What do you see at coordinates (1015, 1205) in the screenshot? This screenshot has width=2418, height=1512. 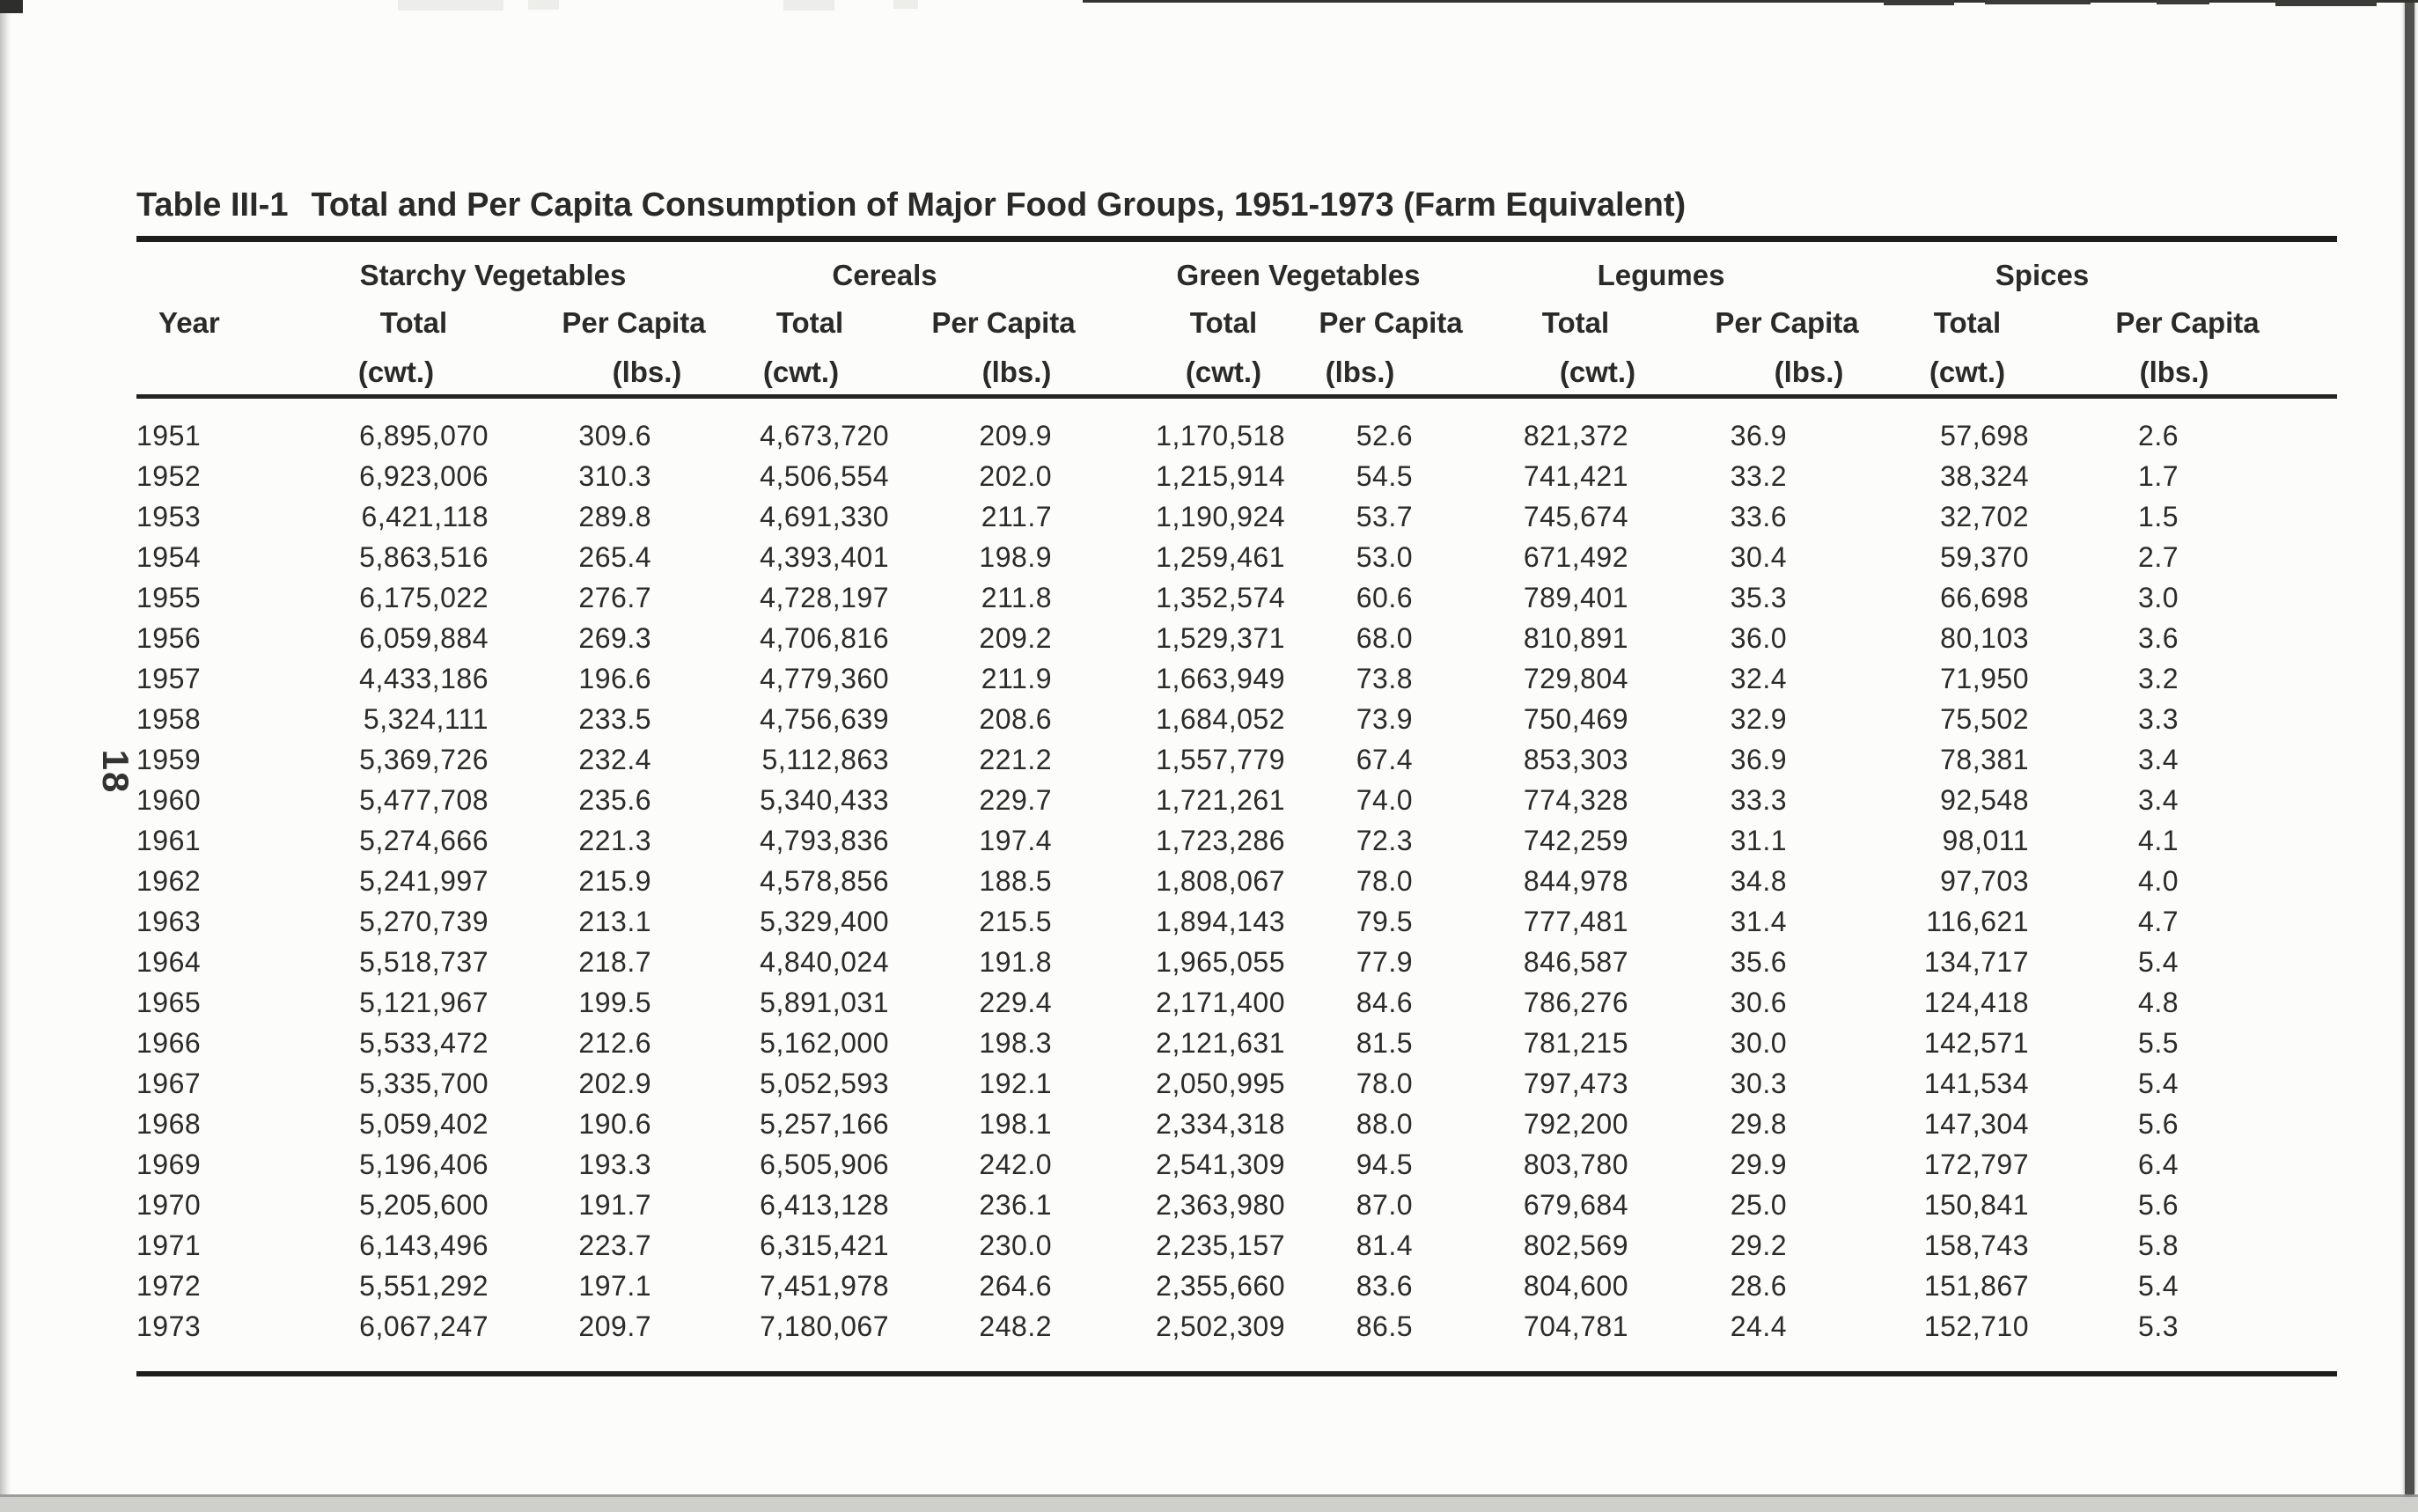 I see `value-cell: 236.1` at bounding box center [1015, 1205].